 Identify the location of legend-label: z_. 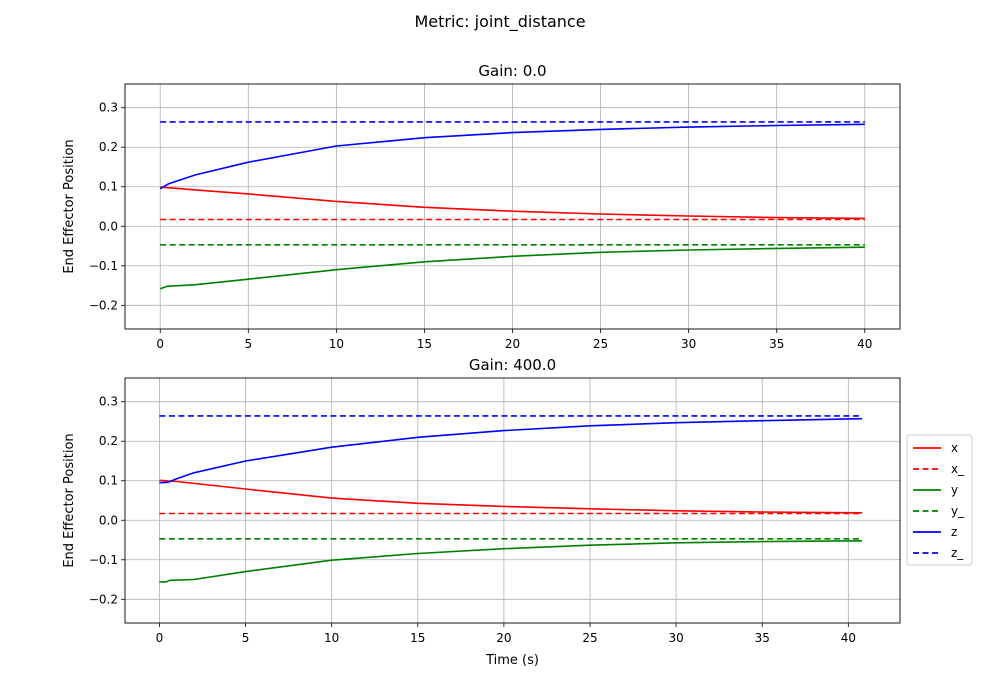
(957, 553).